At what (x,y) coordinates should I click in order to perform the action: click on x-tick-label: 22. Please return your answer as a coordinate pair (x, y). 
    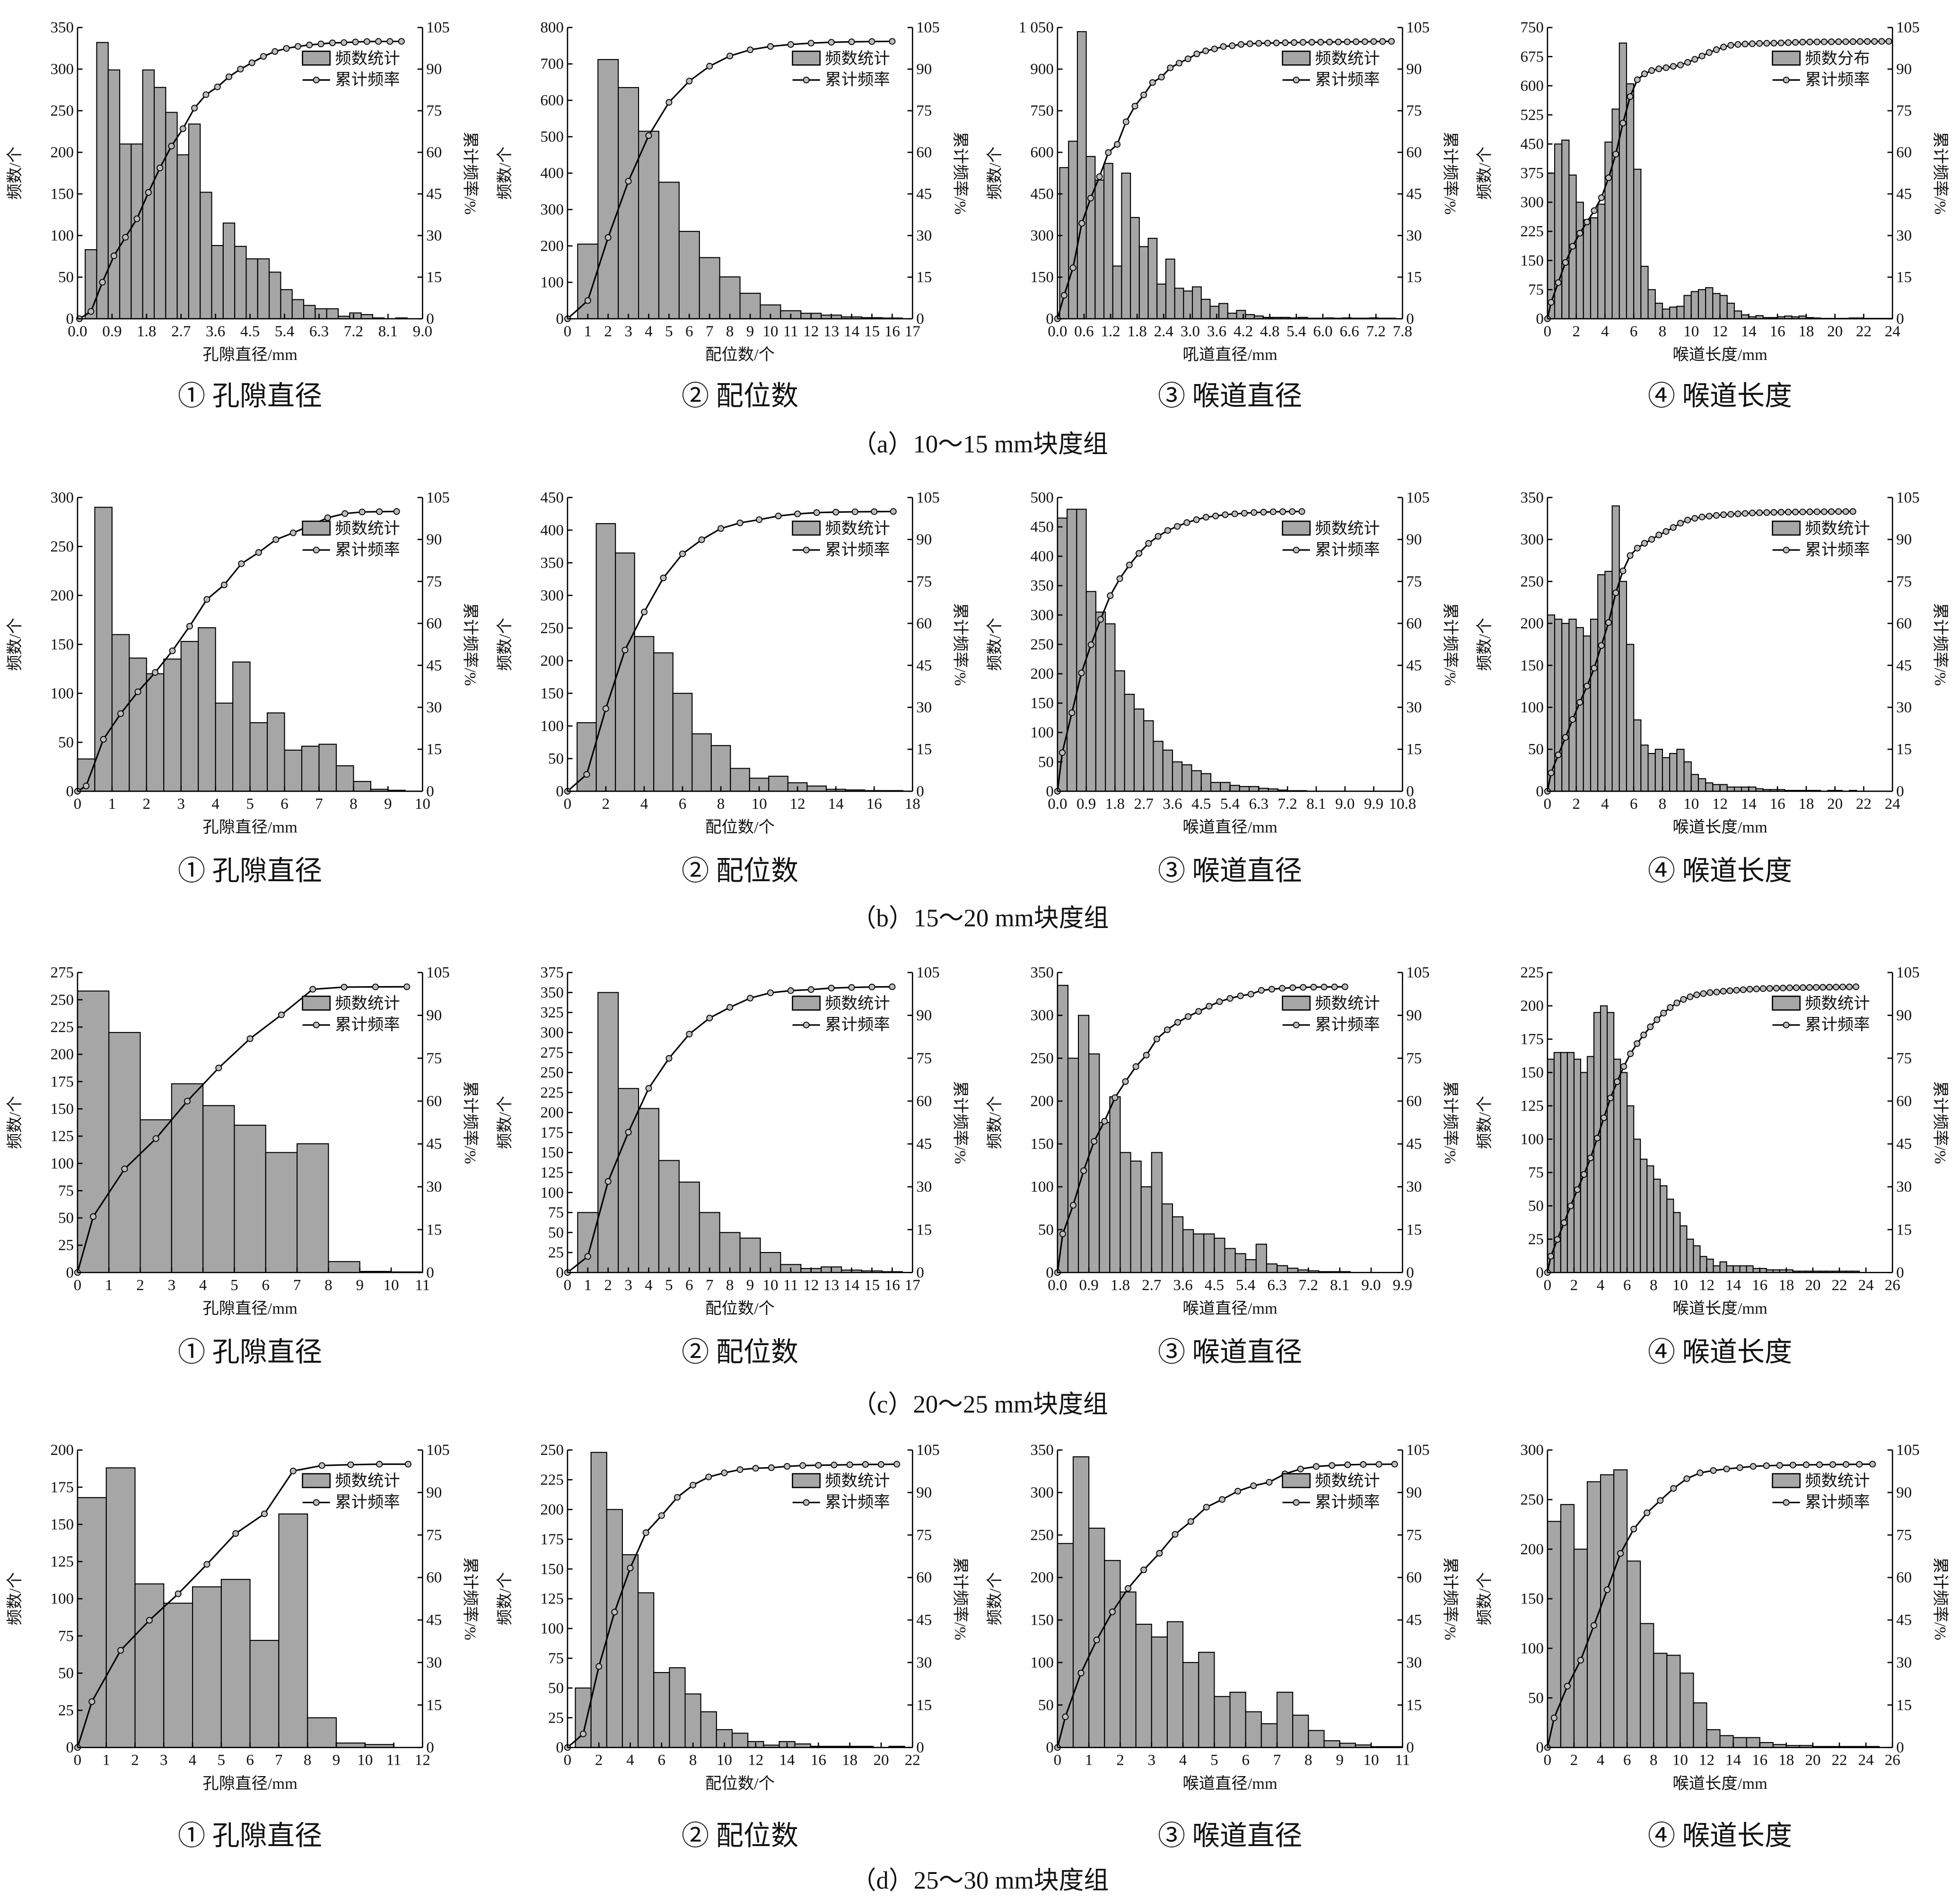
    Looking at the image, I should click on (912, 1760).